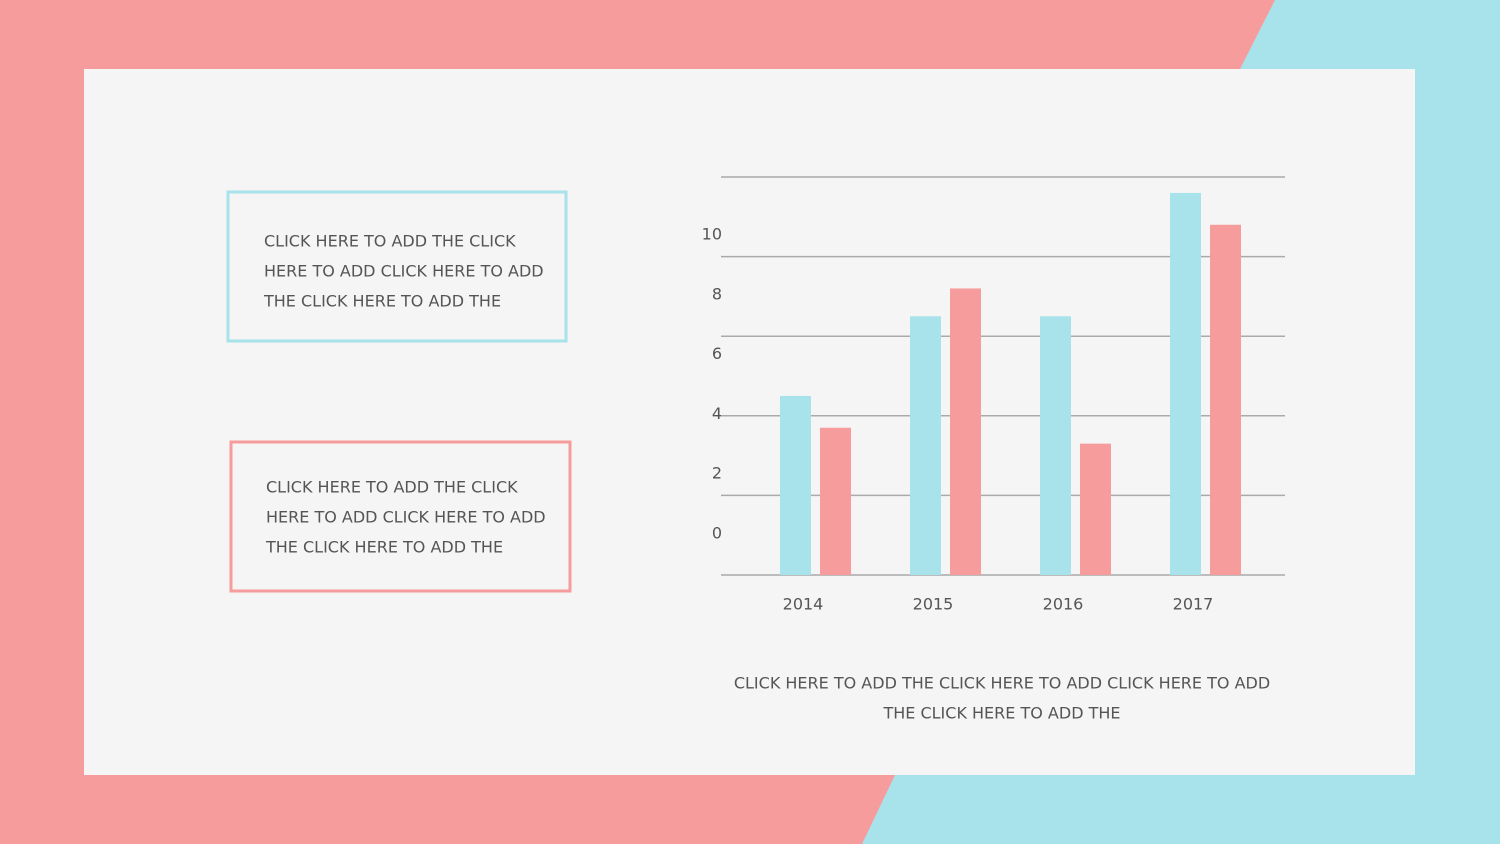  What do you see at coordinates (1063, 604) in the screenshot?
I see `x-tick-label: 2016` at bounding box center [1063, 604].